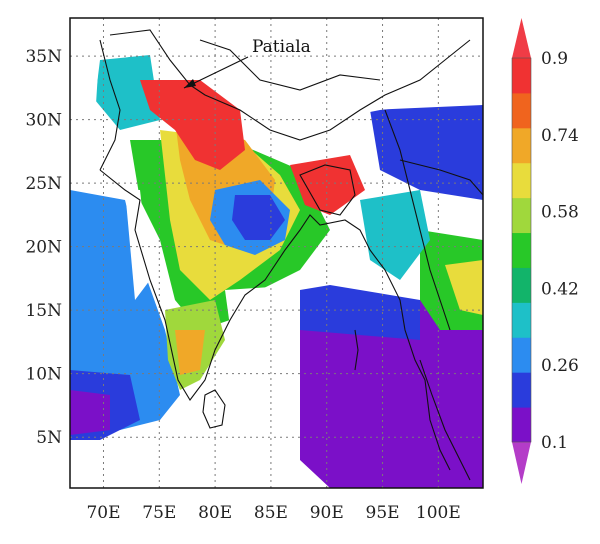 Image resolution: width=600 pixels, height=544 pixels. Describe the element at coordinates (281, 47) in the screenshot. I see `annotation-label: Patiala` at that location.